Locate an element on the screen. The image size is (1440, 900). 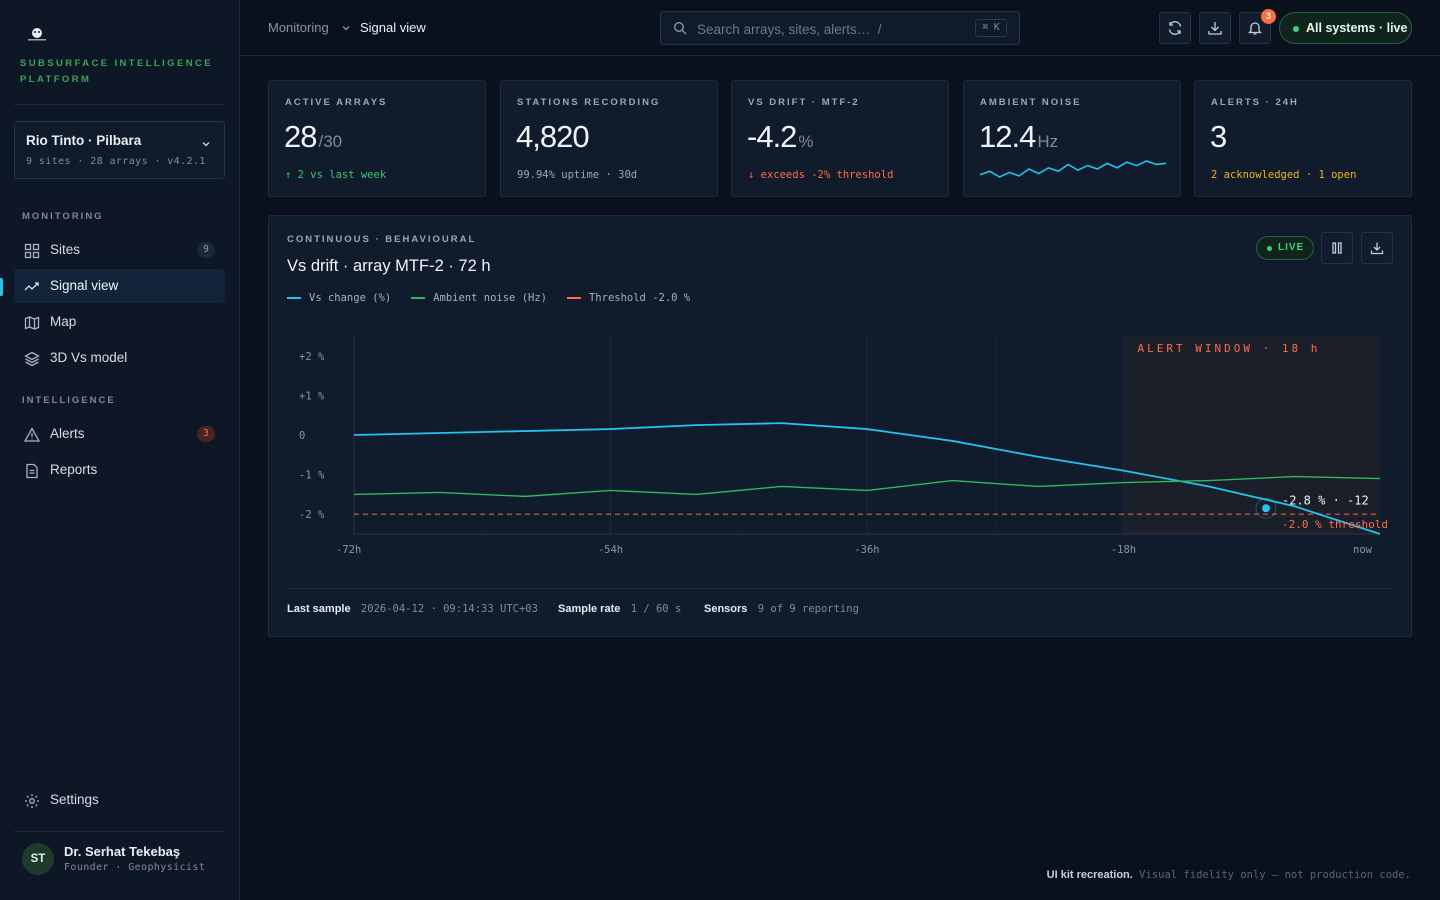
x-tick-label: -72h is located at coordinates (348, 550).